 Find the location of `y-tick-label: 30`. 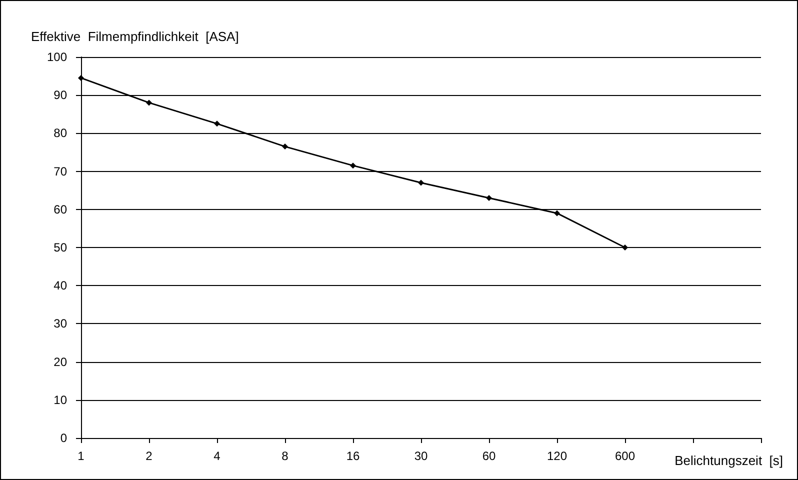

y-tick-label: 30 is located at coordinates (61, 323).